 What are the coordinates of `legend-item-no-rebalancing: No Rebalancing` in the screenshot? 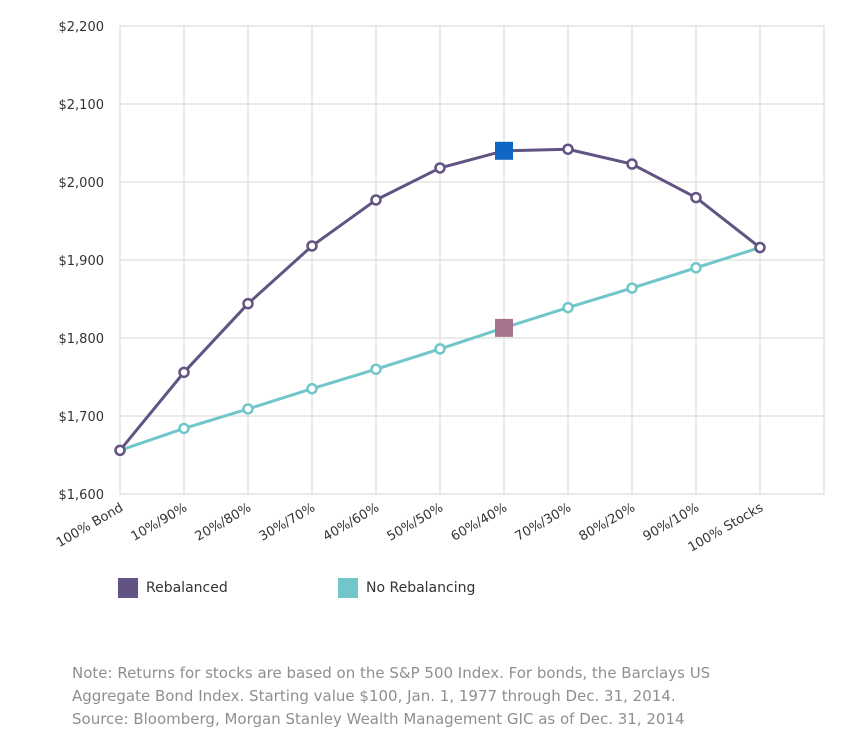 It's located at (406, 588).